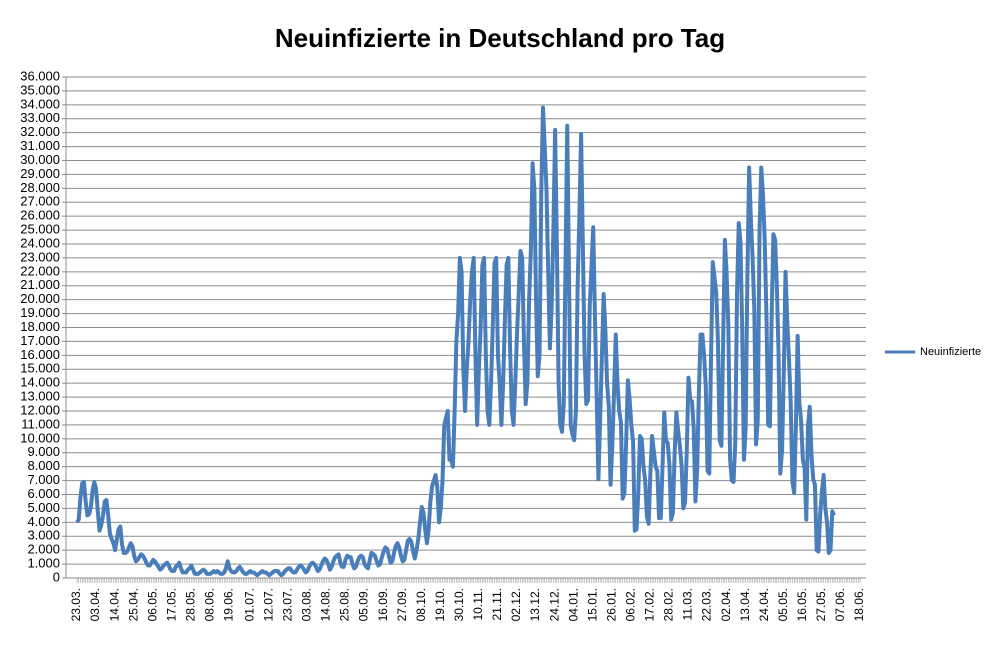  Describe the element at coordinates (554, 604) in the screenshot. I see `x-tick-label: 24.12.` at that location.